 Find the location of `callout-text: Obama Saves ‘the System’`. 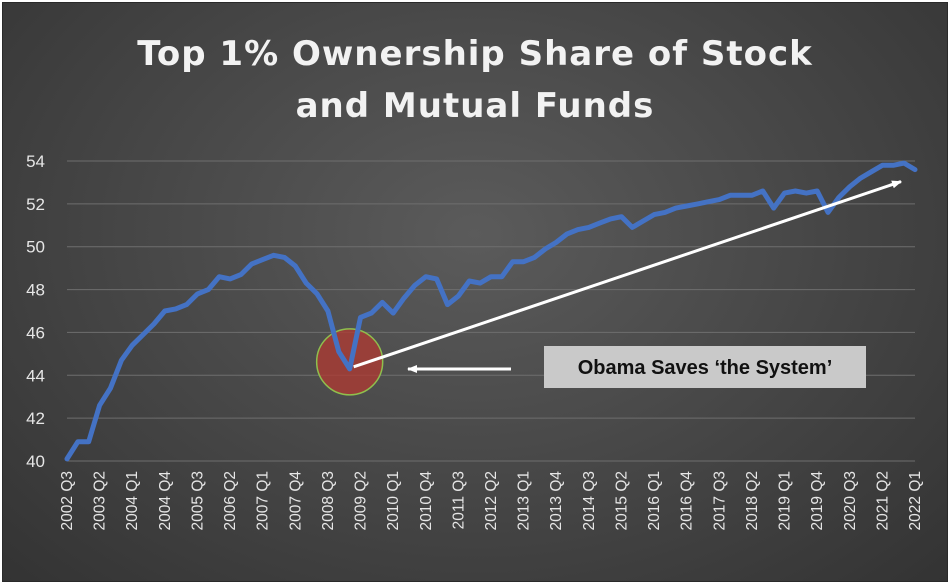

callout-text: Obama Saves ‘the System’ is located at coordinates (705, 368).